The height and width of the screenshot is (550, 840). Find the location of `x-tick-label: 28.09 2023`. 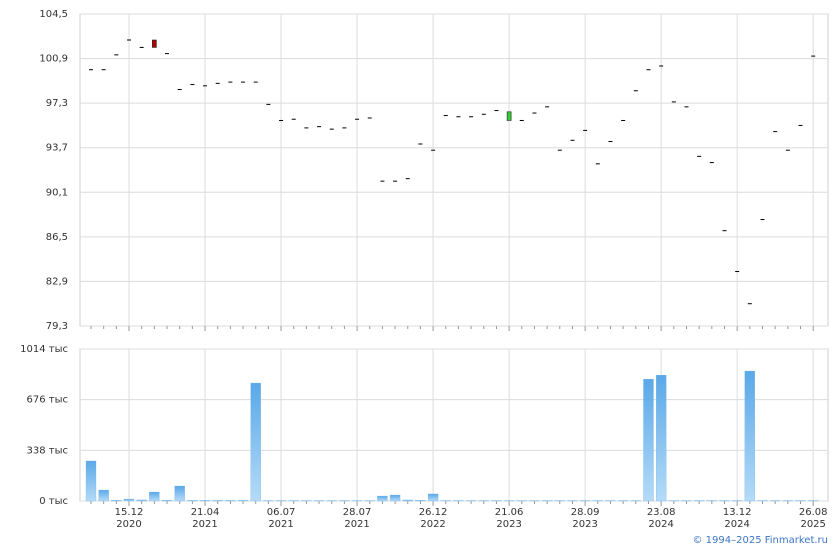

x-tick-label: 28.09 2023 is located at coordinates (585, 518).